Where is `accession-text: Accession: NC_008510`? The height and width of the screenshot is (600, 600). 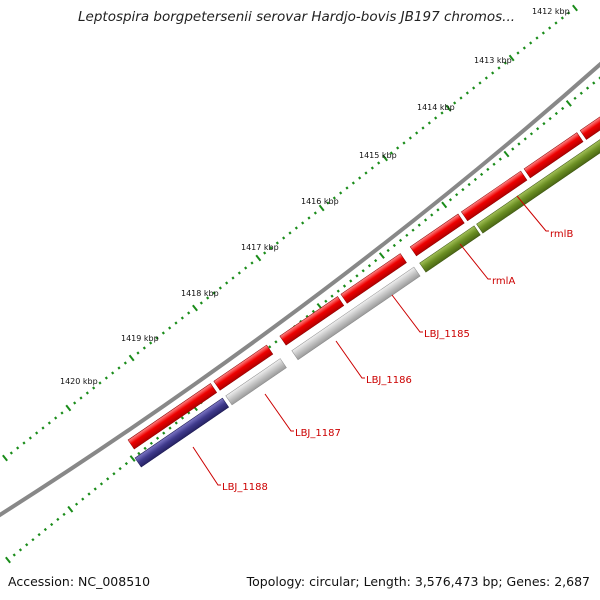
accession-text: Accession: NC_008510 is located at coordinates (79, 581).